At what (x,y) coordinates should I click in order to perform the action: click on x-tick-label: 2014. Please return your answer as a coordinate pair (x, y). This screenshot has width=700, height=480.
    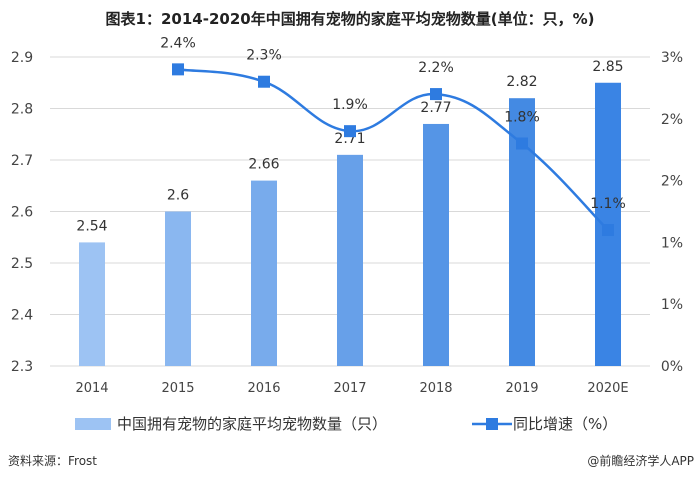
    Looking at the image, I should click on (91, 388).